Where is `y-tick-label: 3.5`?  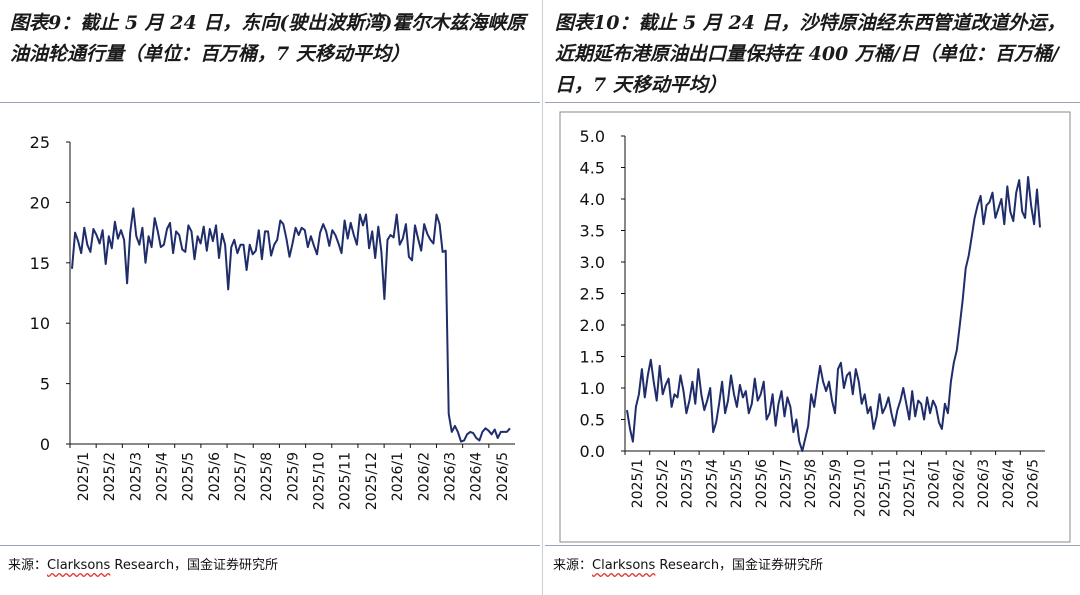 y-tick-label: 3.5 is located at coordinates (592, 231).